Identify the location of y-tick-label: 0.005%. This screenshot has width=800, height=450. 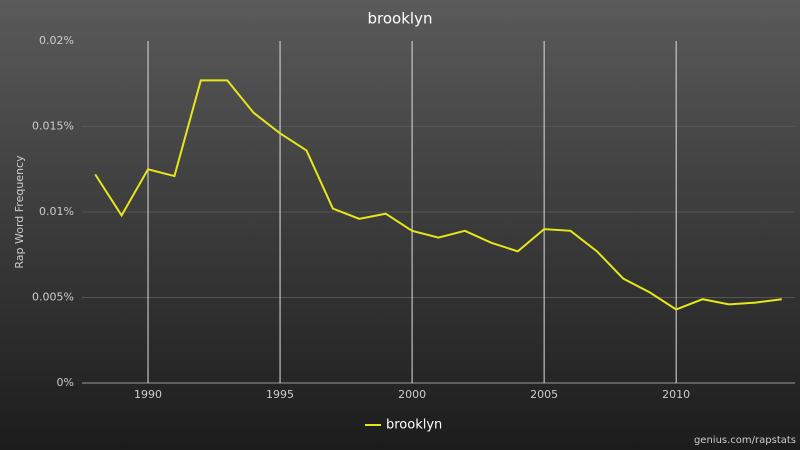
(53, 297).